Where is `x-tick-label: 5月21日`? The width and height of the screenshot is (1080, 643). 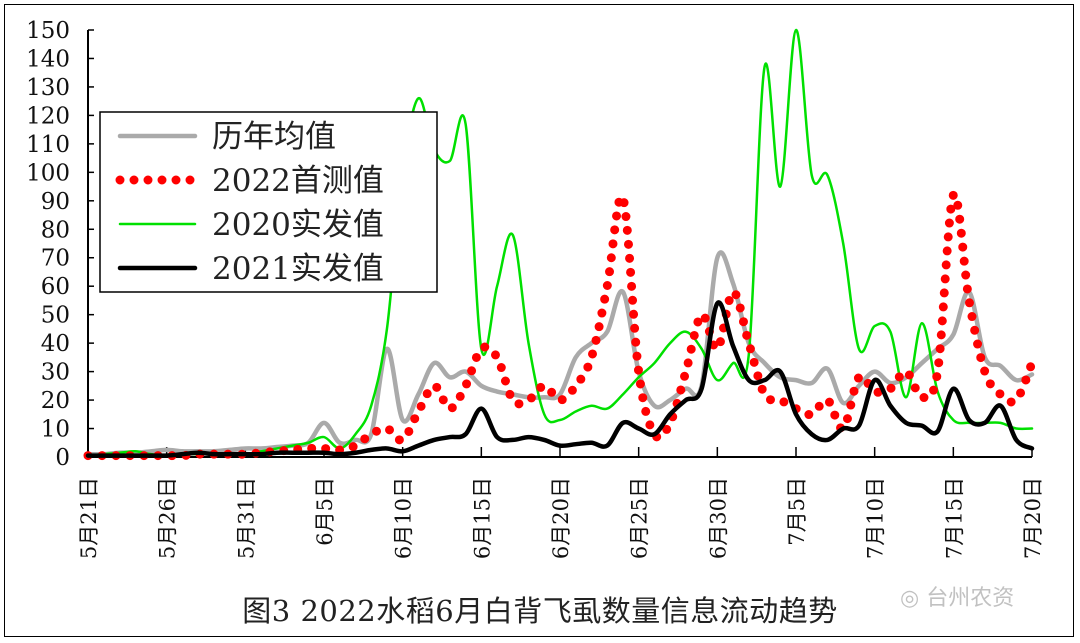 x-tick-label: 5月21日 is located at coordinates (89, 518).